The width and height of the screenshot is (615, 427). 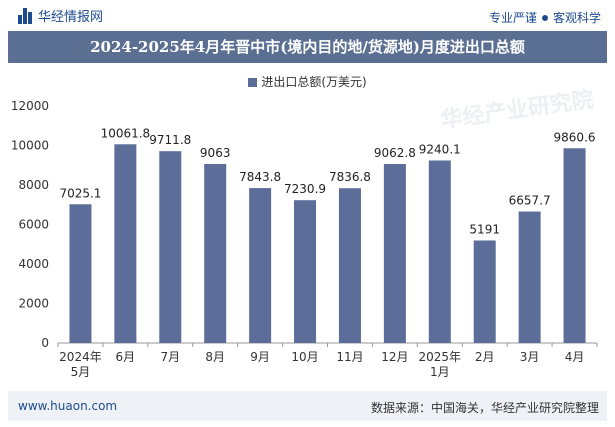 What do you see at coordinates (33, 225) in the screenshot?
I see `y-tick-label: 6000` at bounding box center [33, 225].